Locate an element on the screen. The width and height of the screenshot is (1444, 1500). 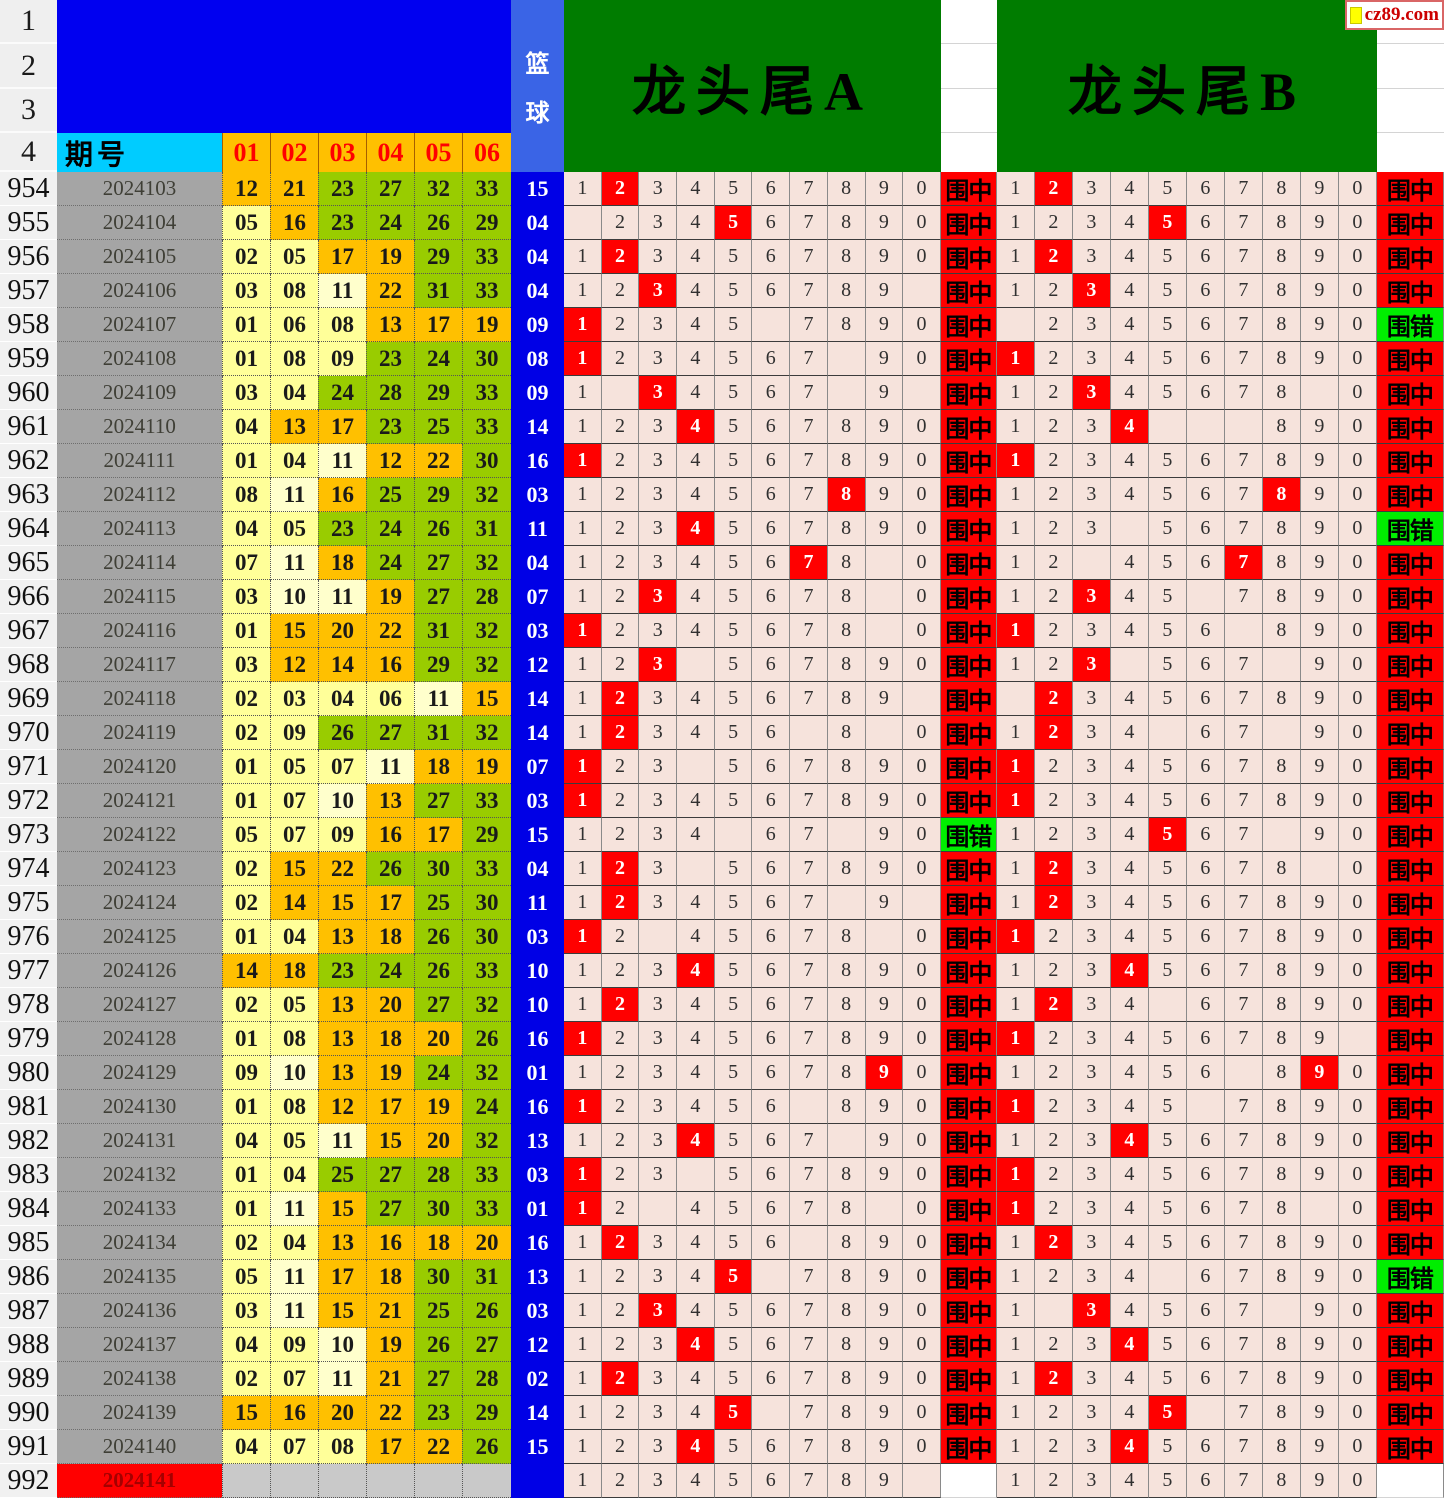
red-ball: 09 is located at coordinates (342, 359).